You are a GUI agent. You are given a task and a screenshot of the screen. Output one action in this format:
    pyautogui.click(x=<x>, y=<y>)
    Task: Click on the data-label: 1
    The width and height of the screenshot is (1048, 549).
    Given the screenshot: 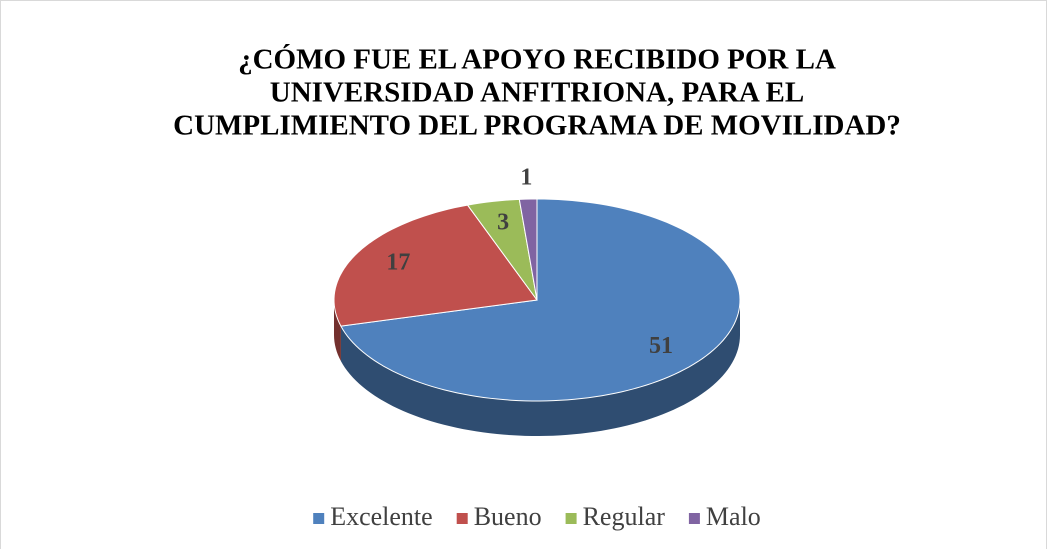 What is the action you would take?
    pyautogui.click(x=526, y=177)
    